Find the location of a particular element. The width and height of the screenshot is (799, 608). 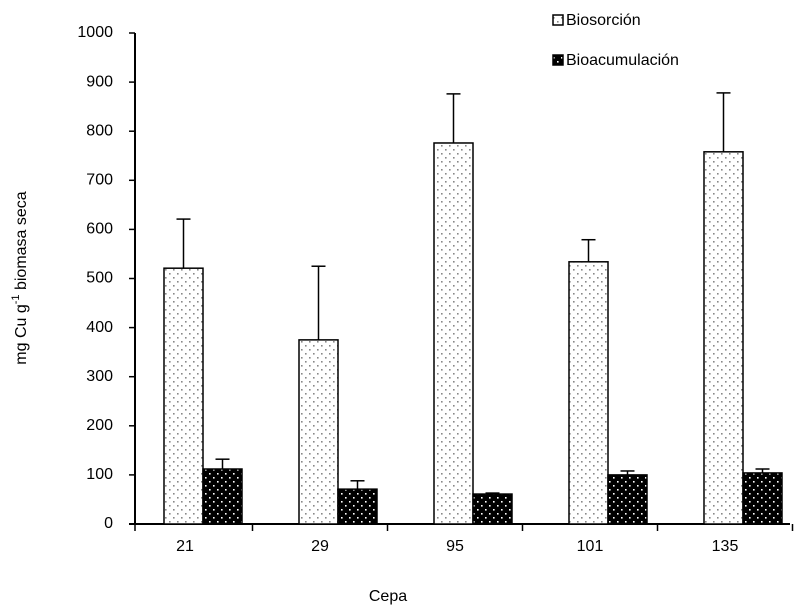

y-axis-label: mg Cu g-1 biomasa seca is located at coordinates (20, 278).